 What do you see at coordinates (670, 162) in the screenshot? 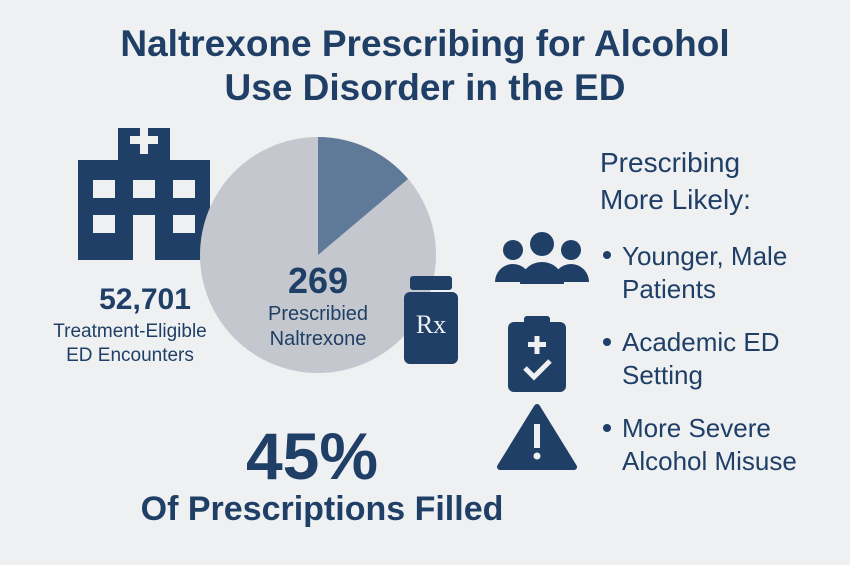
I see `heading-line: Prescribing` at bounding box center [670, 162].